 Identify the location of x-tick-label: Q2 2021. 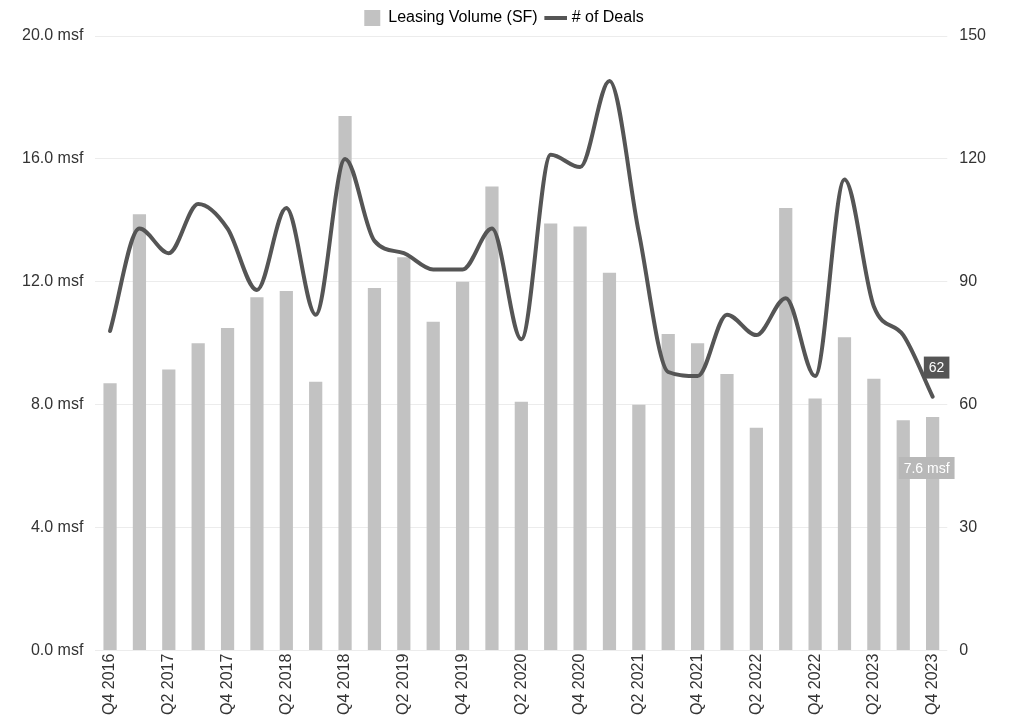
(638, 684).